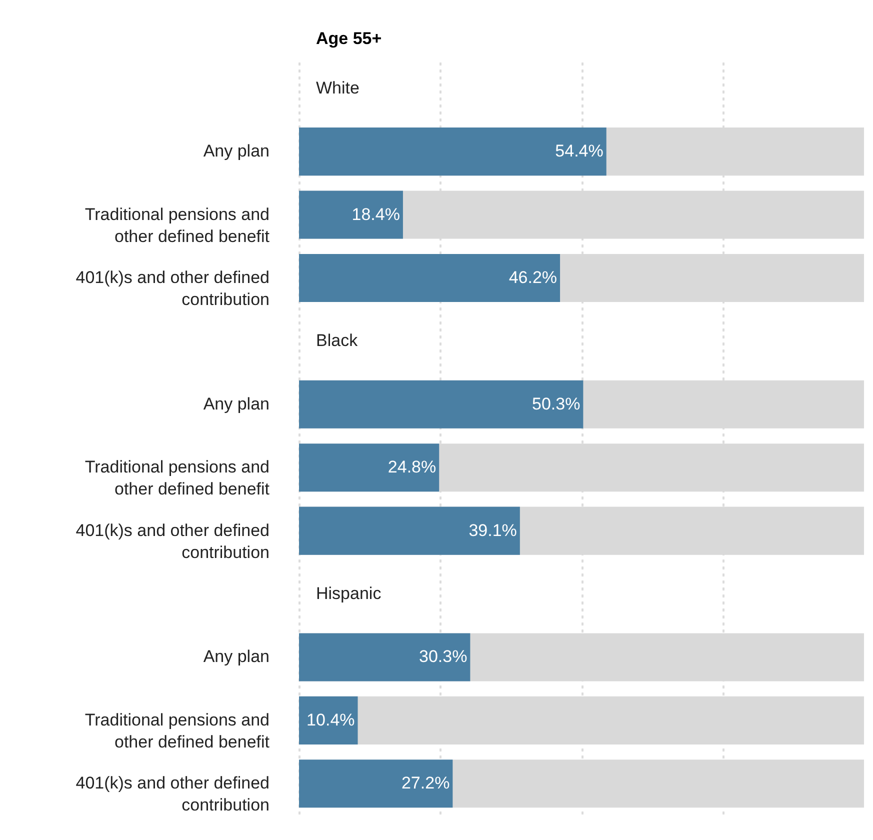 The width and height of the screenshot is (873, 840). What do you see at coordinates (338, 88) in the screenshot?
I see `annotation: White` at bounding box center [338, 88].